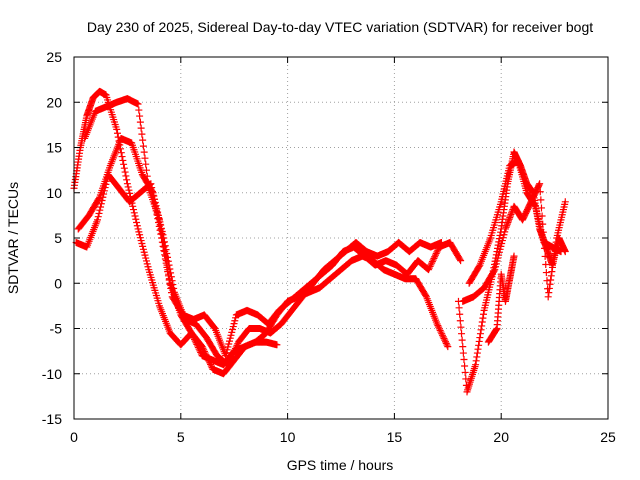 This screenshot has width=640, height=480. Describe the element at coordinates (54, 148) in the screenshot. I see `y-tick-label: 15` at that location.